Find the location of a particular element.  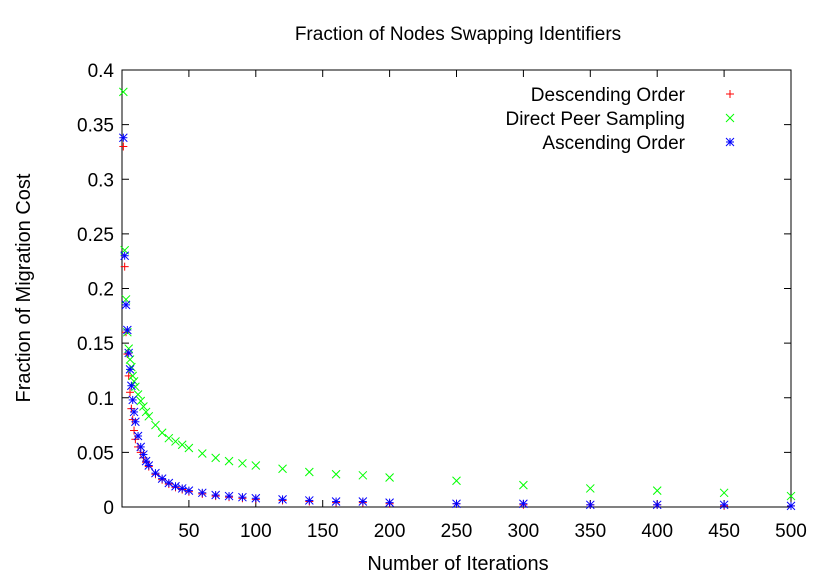

x-tick-label: 450 is located at coordinates (724, 531).